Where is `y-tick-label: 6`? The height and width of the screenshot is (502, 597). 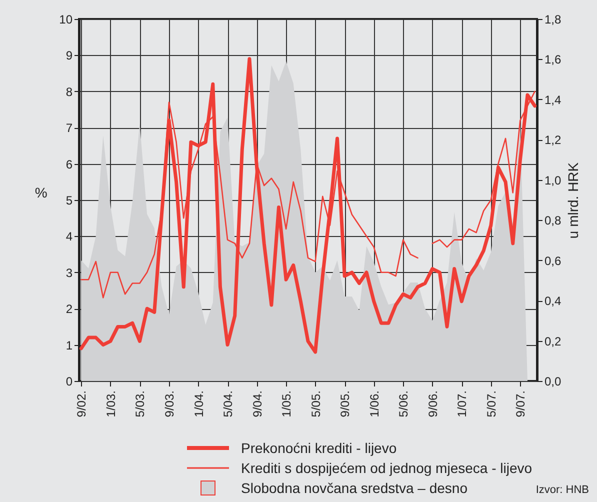 y-tick-label: 6 is located at coordinates (69, 164).